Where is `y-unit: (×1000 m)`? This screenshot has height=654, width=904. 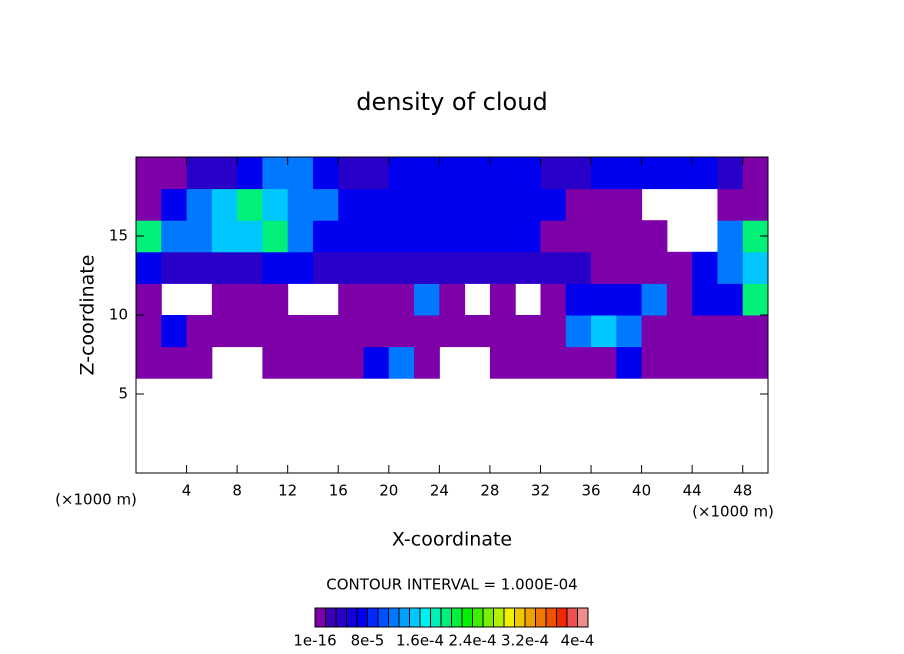 y-unit: (×1000 m) is located at coordinates (96, 500).